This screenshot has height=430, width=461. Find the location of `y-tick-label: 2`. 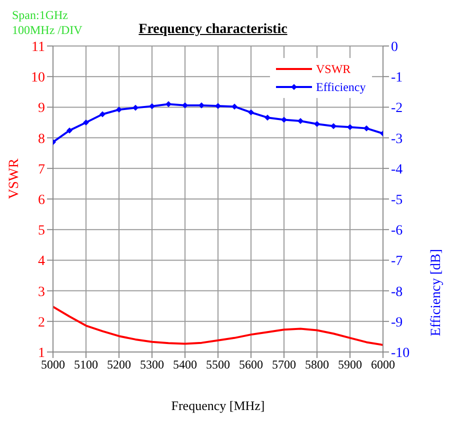

y-tick-label: 2 is located at coordinates (41, 322).